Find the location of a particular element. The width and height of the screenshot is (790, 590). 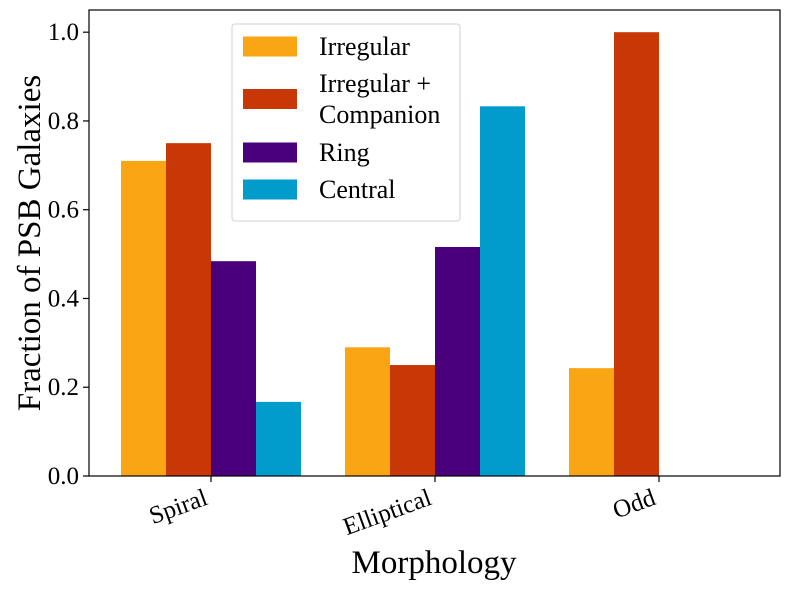

legend-label-irregular-companion: Irregular + is located at coordinates (375, 83).